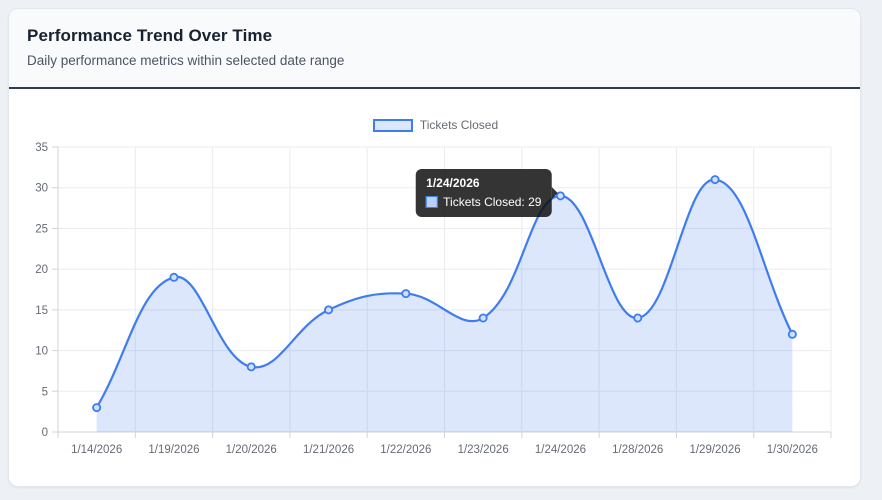 Image resolution: width=882 pixels, height=500 pixels. I want to click on svg-text: 35, so click(41, 148).